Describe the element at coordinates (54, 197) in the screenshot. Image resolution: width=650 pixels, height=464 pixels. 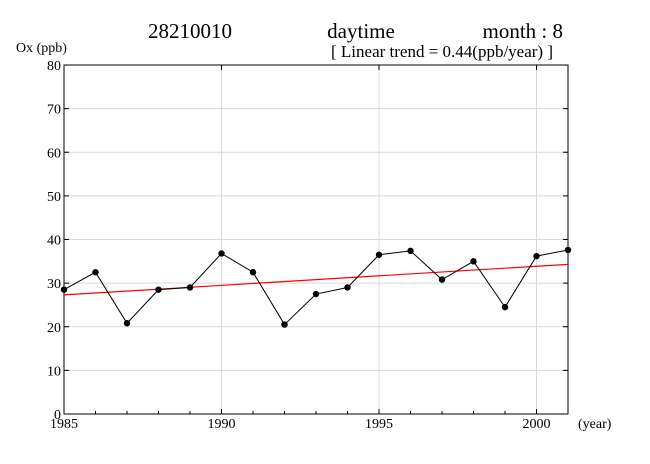
I see `y-tick-label: 50` at that location.